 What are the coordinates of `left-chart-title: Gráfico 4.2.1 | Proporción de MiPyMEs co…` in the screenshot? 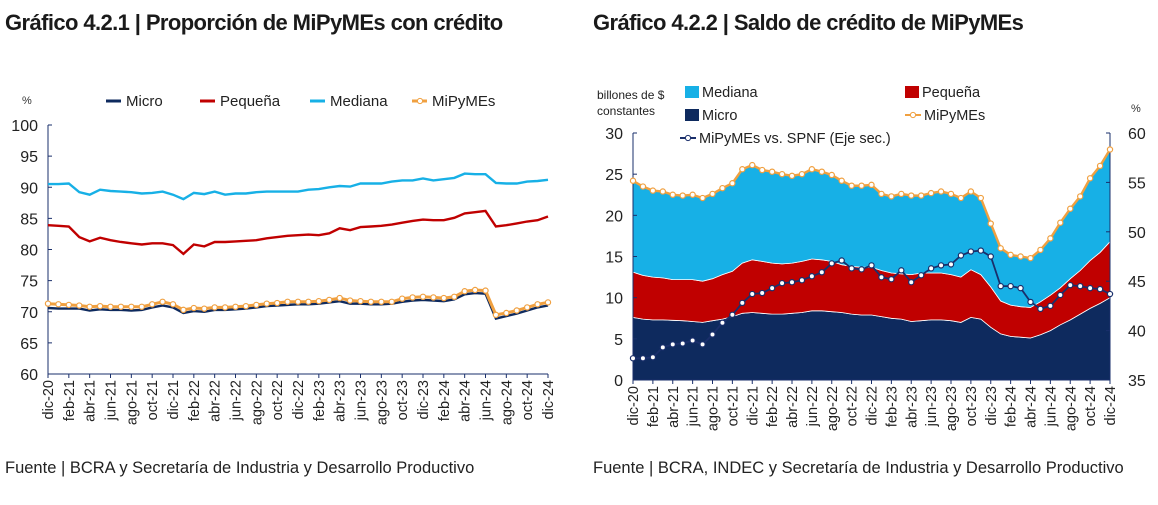 It's located at (254, 22).